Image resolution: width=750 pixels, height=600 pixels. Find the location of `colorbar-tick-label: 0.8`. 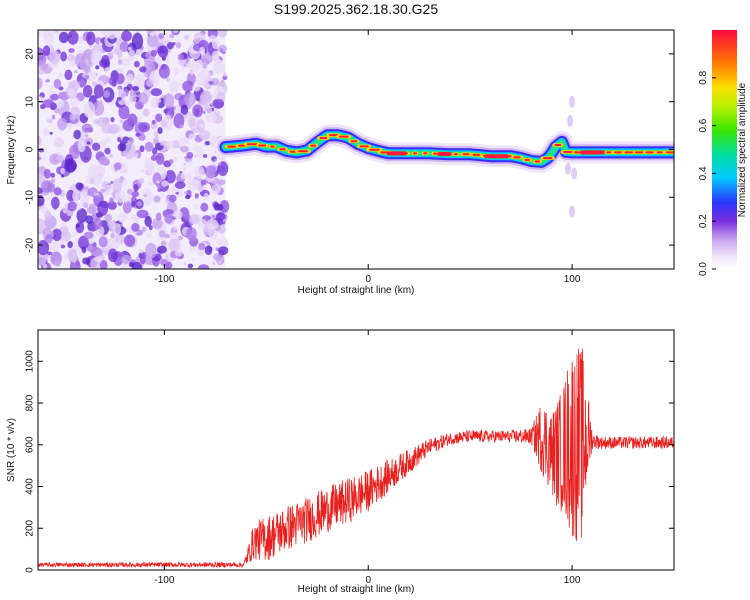

colorbar-tick-label: 0.8 is located at coordinates (703, 77).